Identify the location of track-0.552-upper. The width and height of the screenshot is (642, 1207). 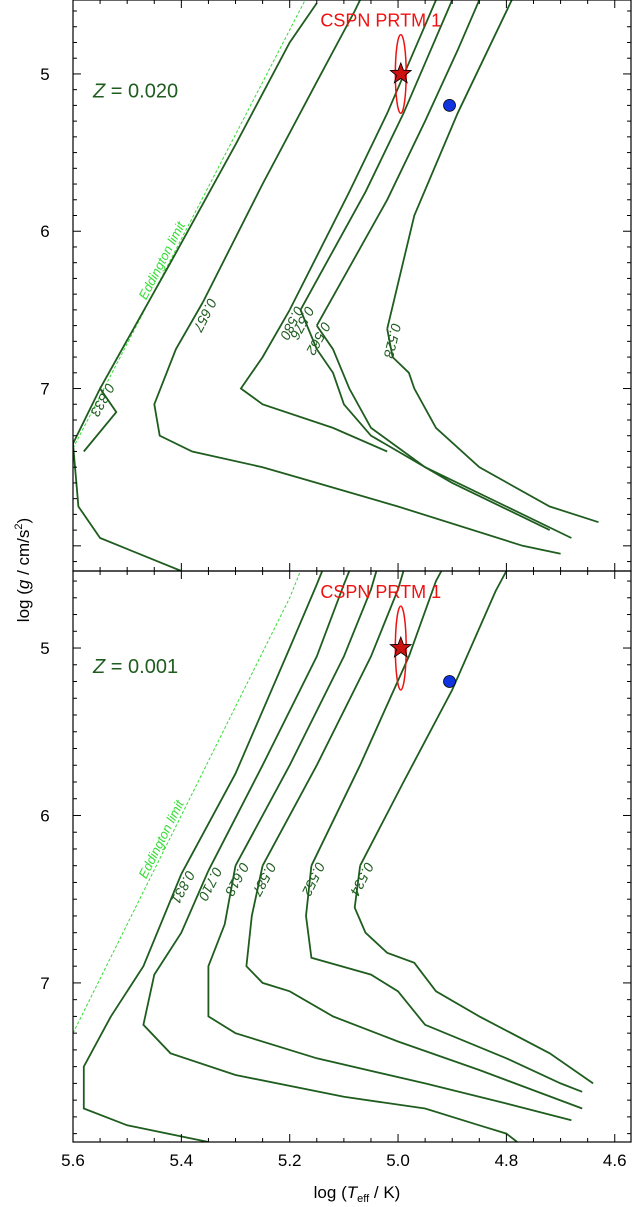
(376, 718).